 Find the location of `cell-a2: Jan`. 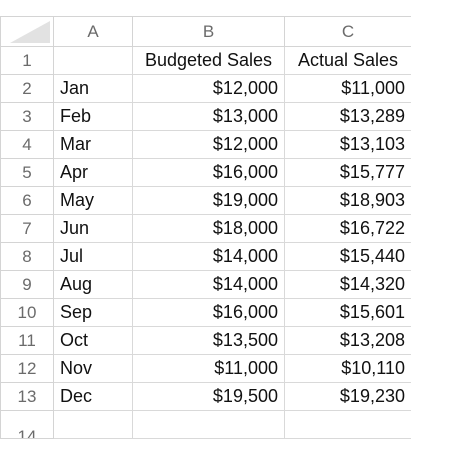

cell-a2: Jan is located at coordinates (93, 88).